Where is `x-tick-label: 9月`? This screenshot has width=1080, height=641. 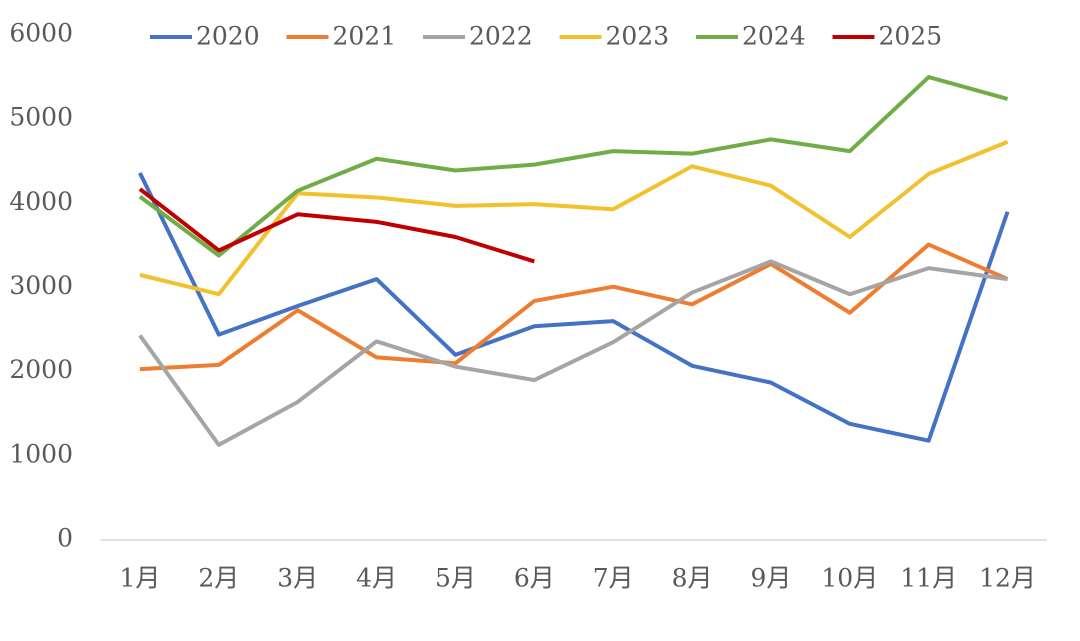 x-tick-label: 9月 is located at coordinates (770, 578).